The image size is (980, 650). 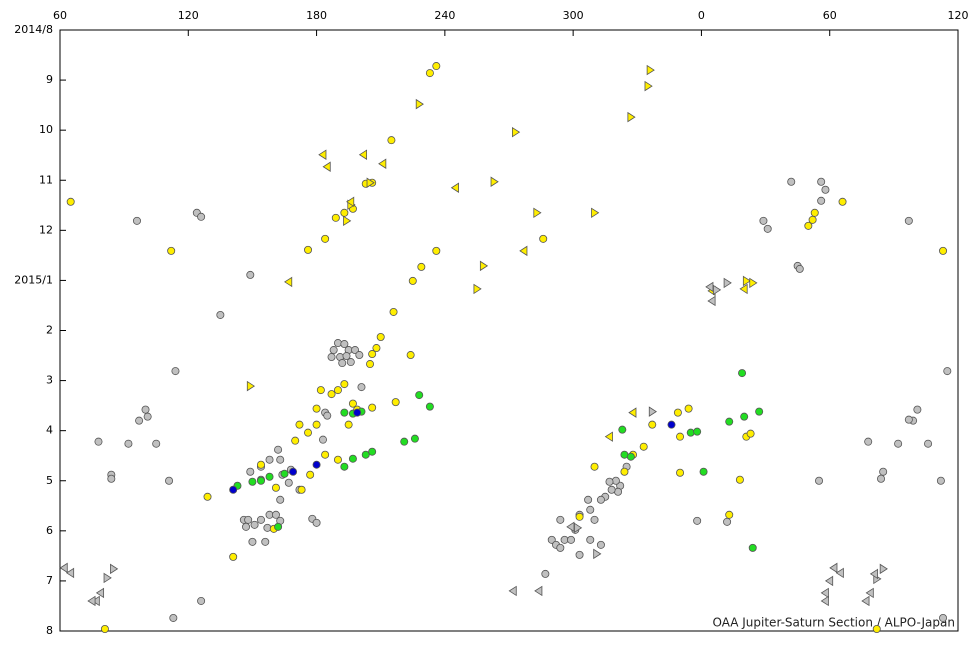 What do you see at coordinates (49, 330) in the screenshot?
I see `y-tick-label: 2` at bounding box center [49, 330].